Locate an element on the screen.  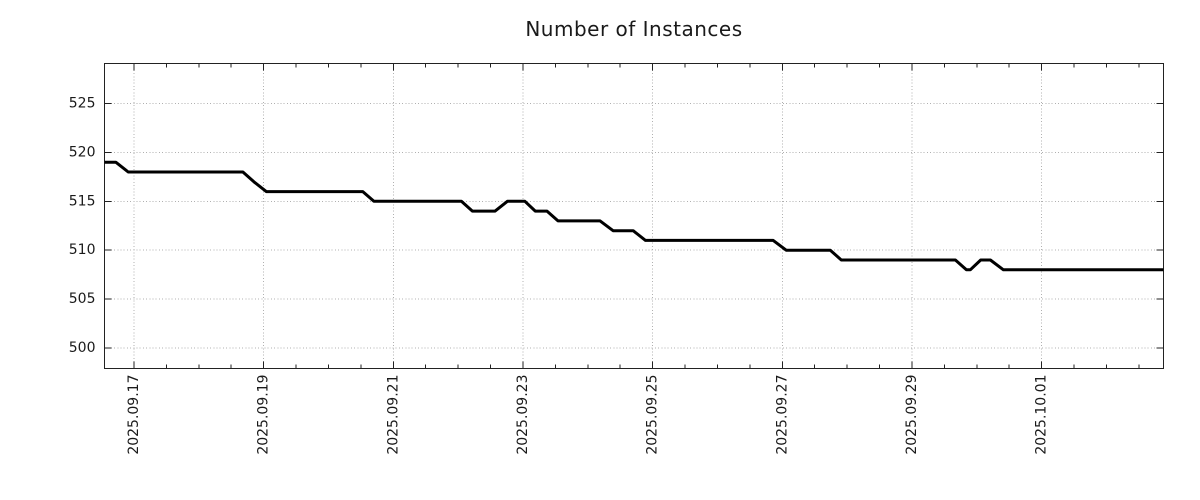
y-tick-label: 500 is located at coordinates (82, 348).